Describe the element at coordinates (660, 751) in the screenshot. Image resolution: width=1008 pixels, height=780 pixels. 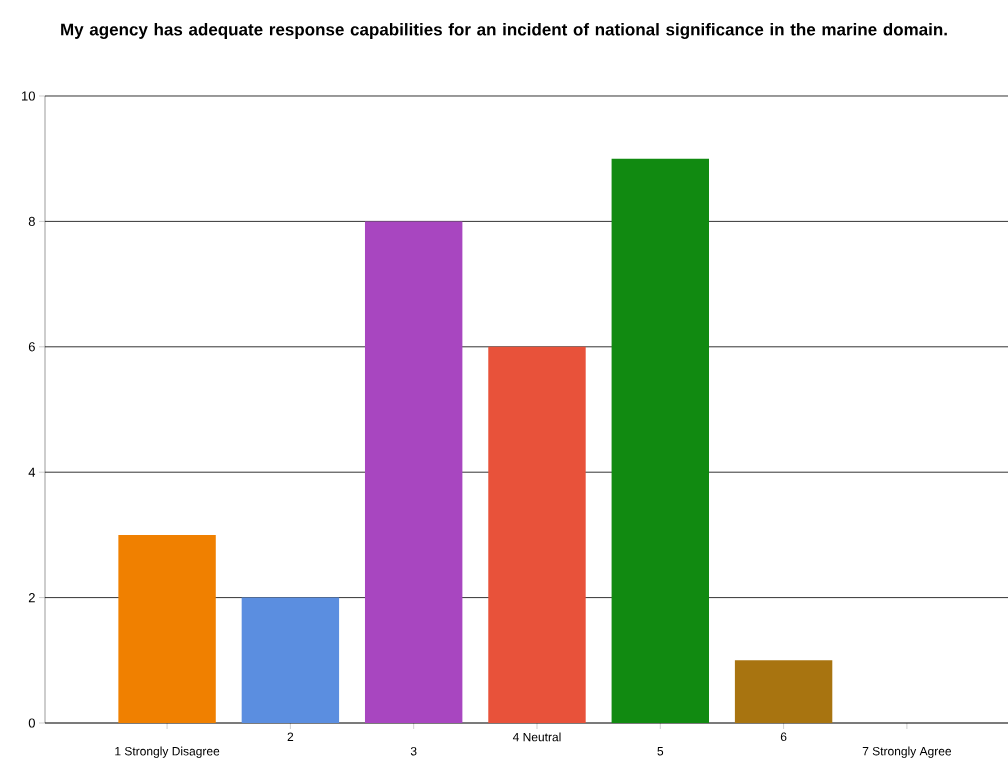
I see `x-tick-label: 5` at that location.